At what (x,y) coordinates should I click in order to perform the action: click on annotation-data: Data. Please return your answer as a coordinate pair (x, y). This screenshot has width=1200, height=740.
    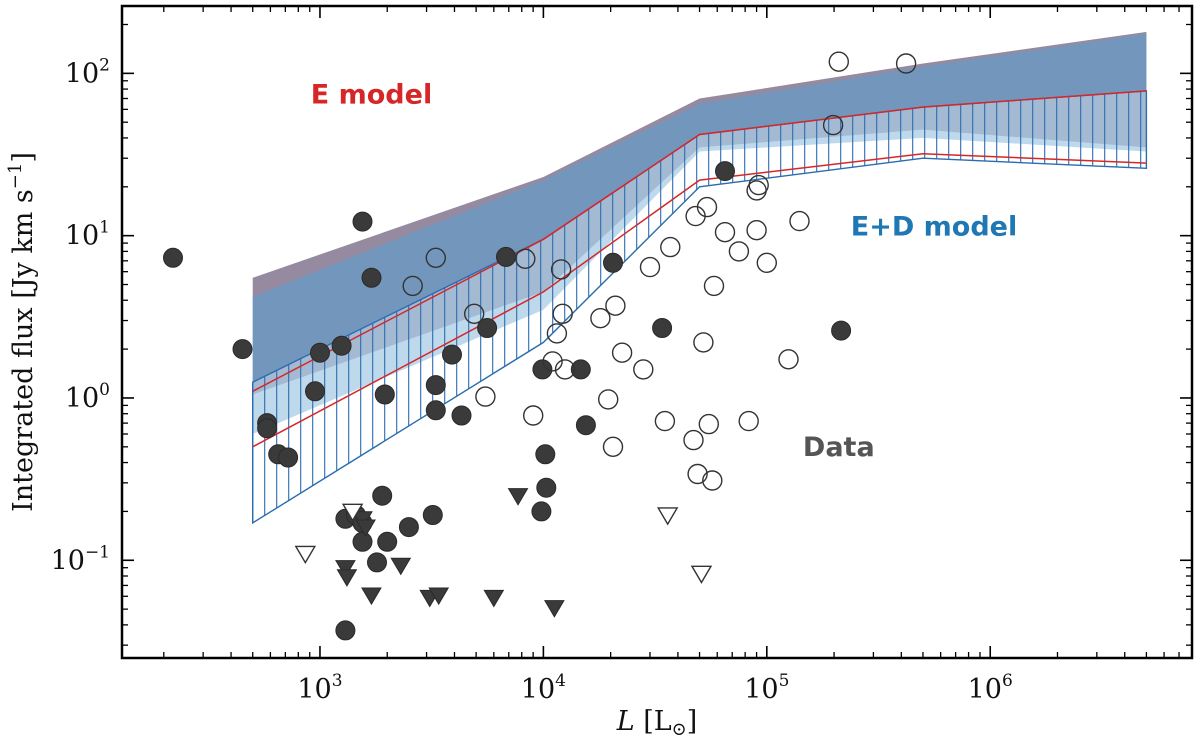
    Looking at the image, I should click on (839, 447).